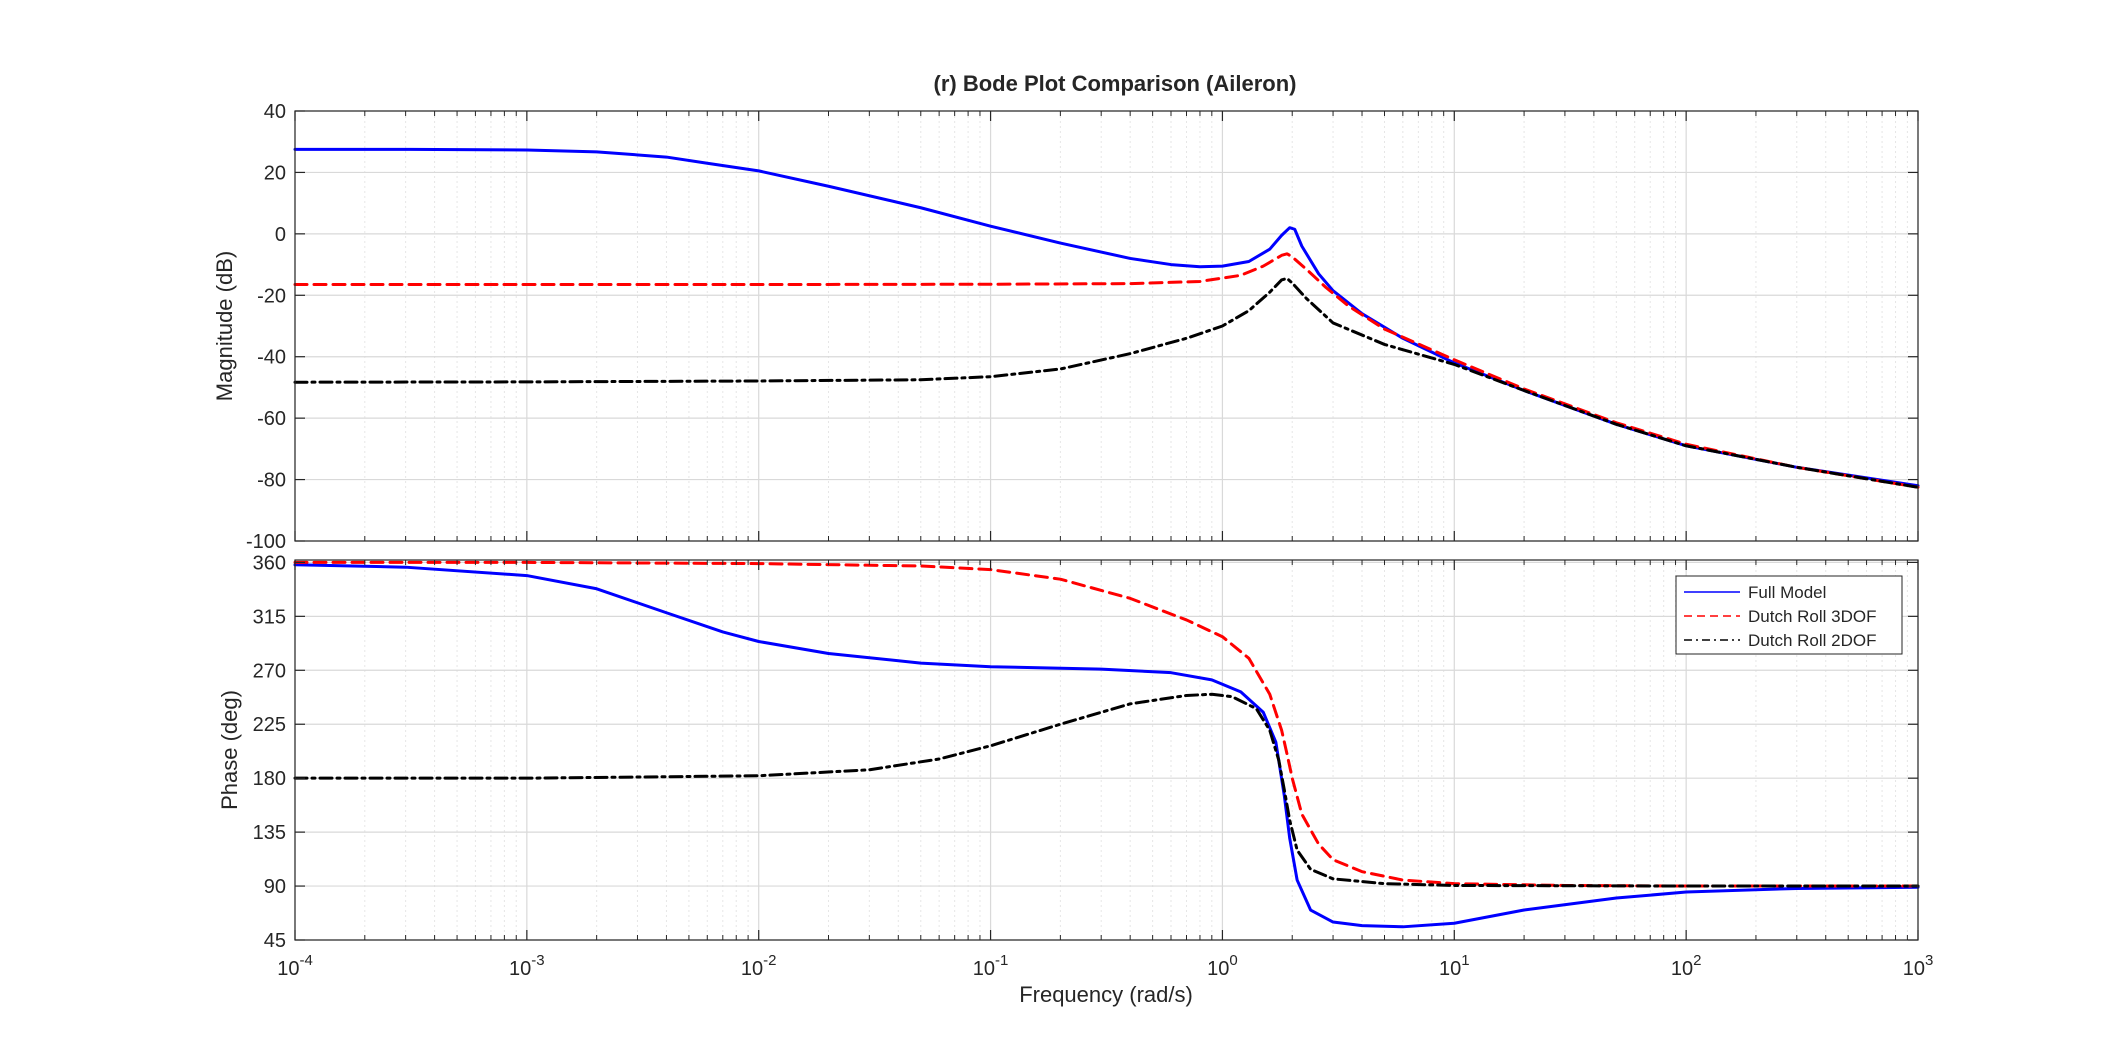 The height and width of the screenshot is (1055, 2109). What do you see at coordinates (269, 779) in the screenshot?
I see `ph-ytick-label: 180` at bounding box center [269, 779].